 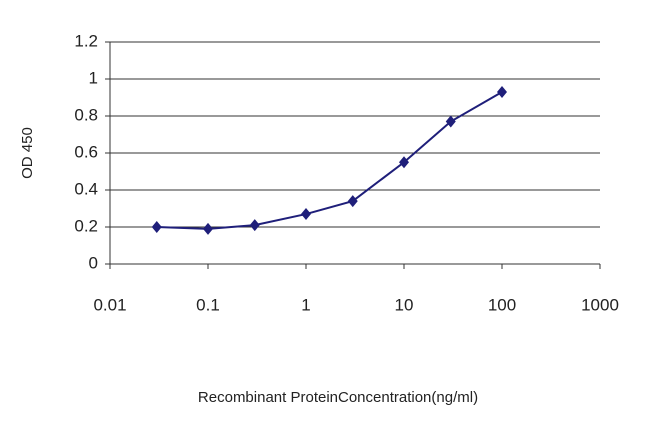 What do you see at coordinates (600, 304) in the screenshot?
I see `x-tick-label: 1000` at bounding box center [600, 304].